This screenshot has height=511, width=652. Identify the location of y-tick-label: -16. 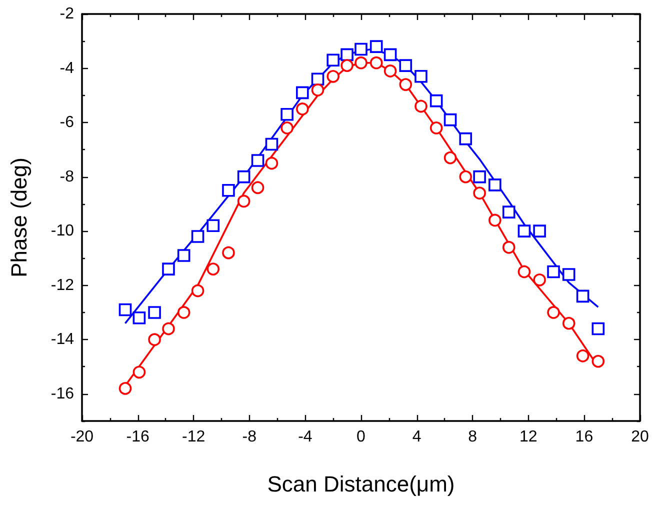
(62, 393).